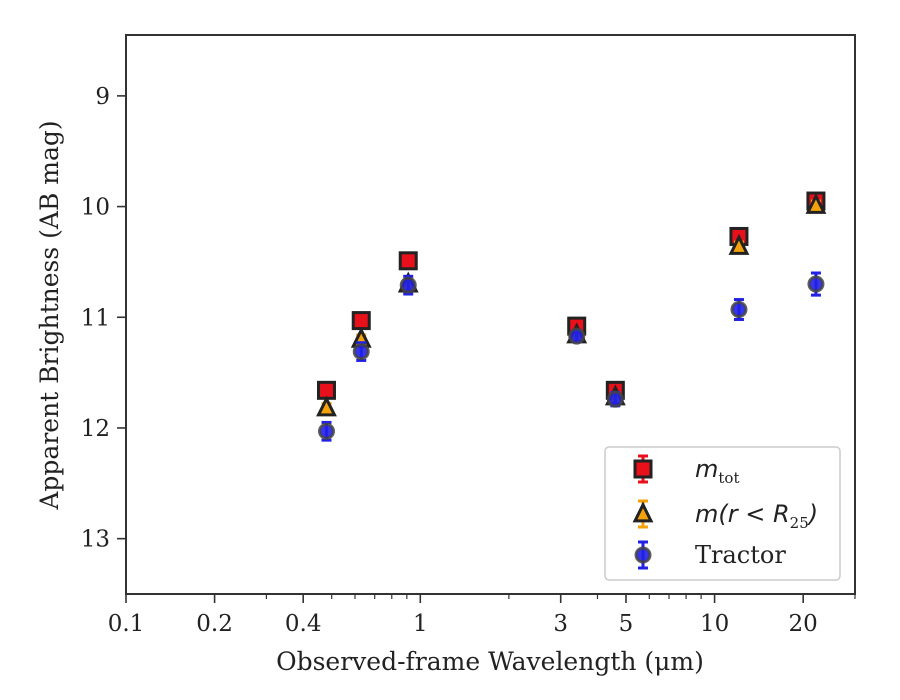  What do you see at coordinates (420, 624) in the screenshot?
I see `x-tick-label: 1` at bounding box center [420, 624].